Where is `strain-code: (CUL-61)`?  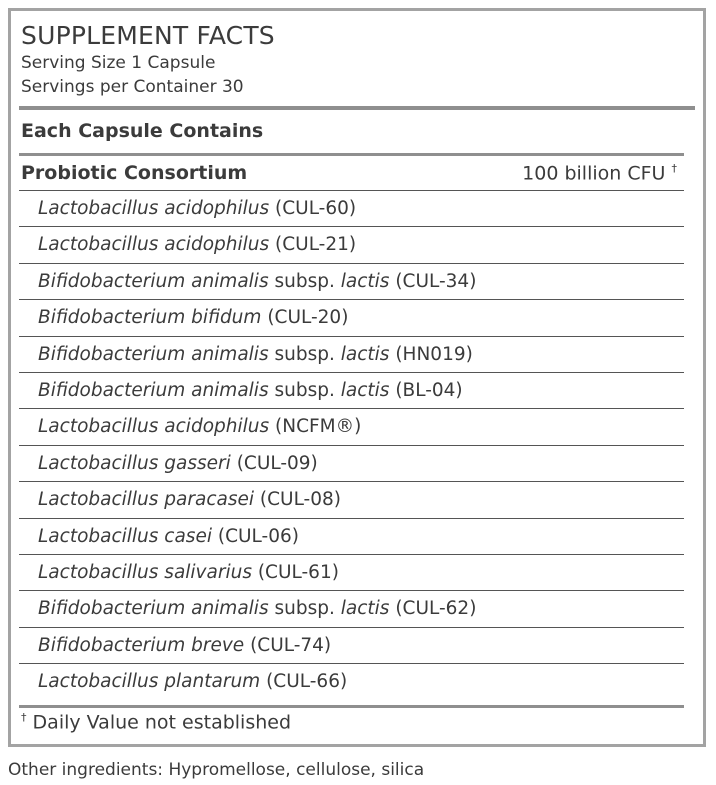
strain-code: (CUL-61) is located at coordinates (298, 572).